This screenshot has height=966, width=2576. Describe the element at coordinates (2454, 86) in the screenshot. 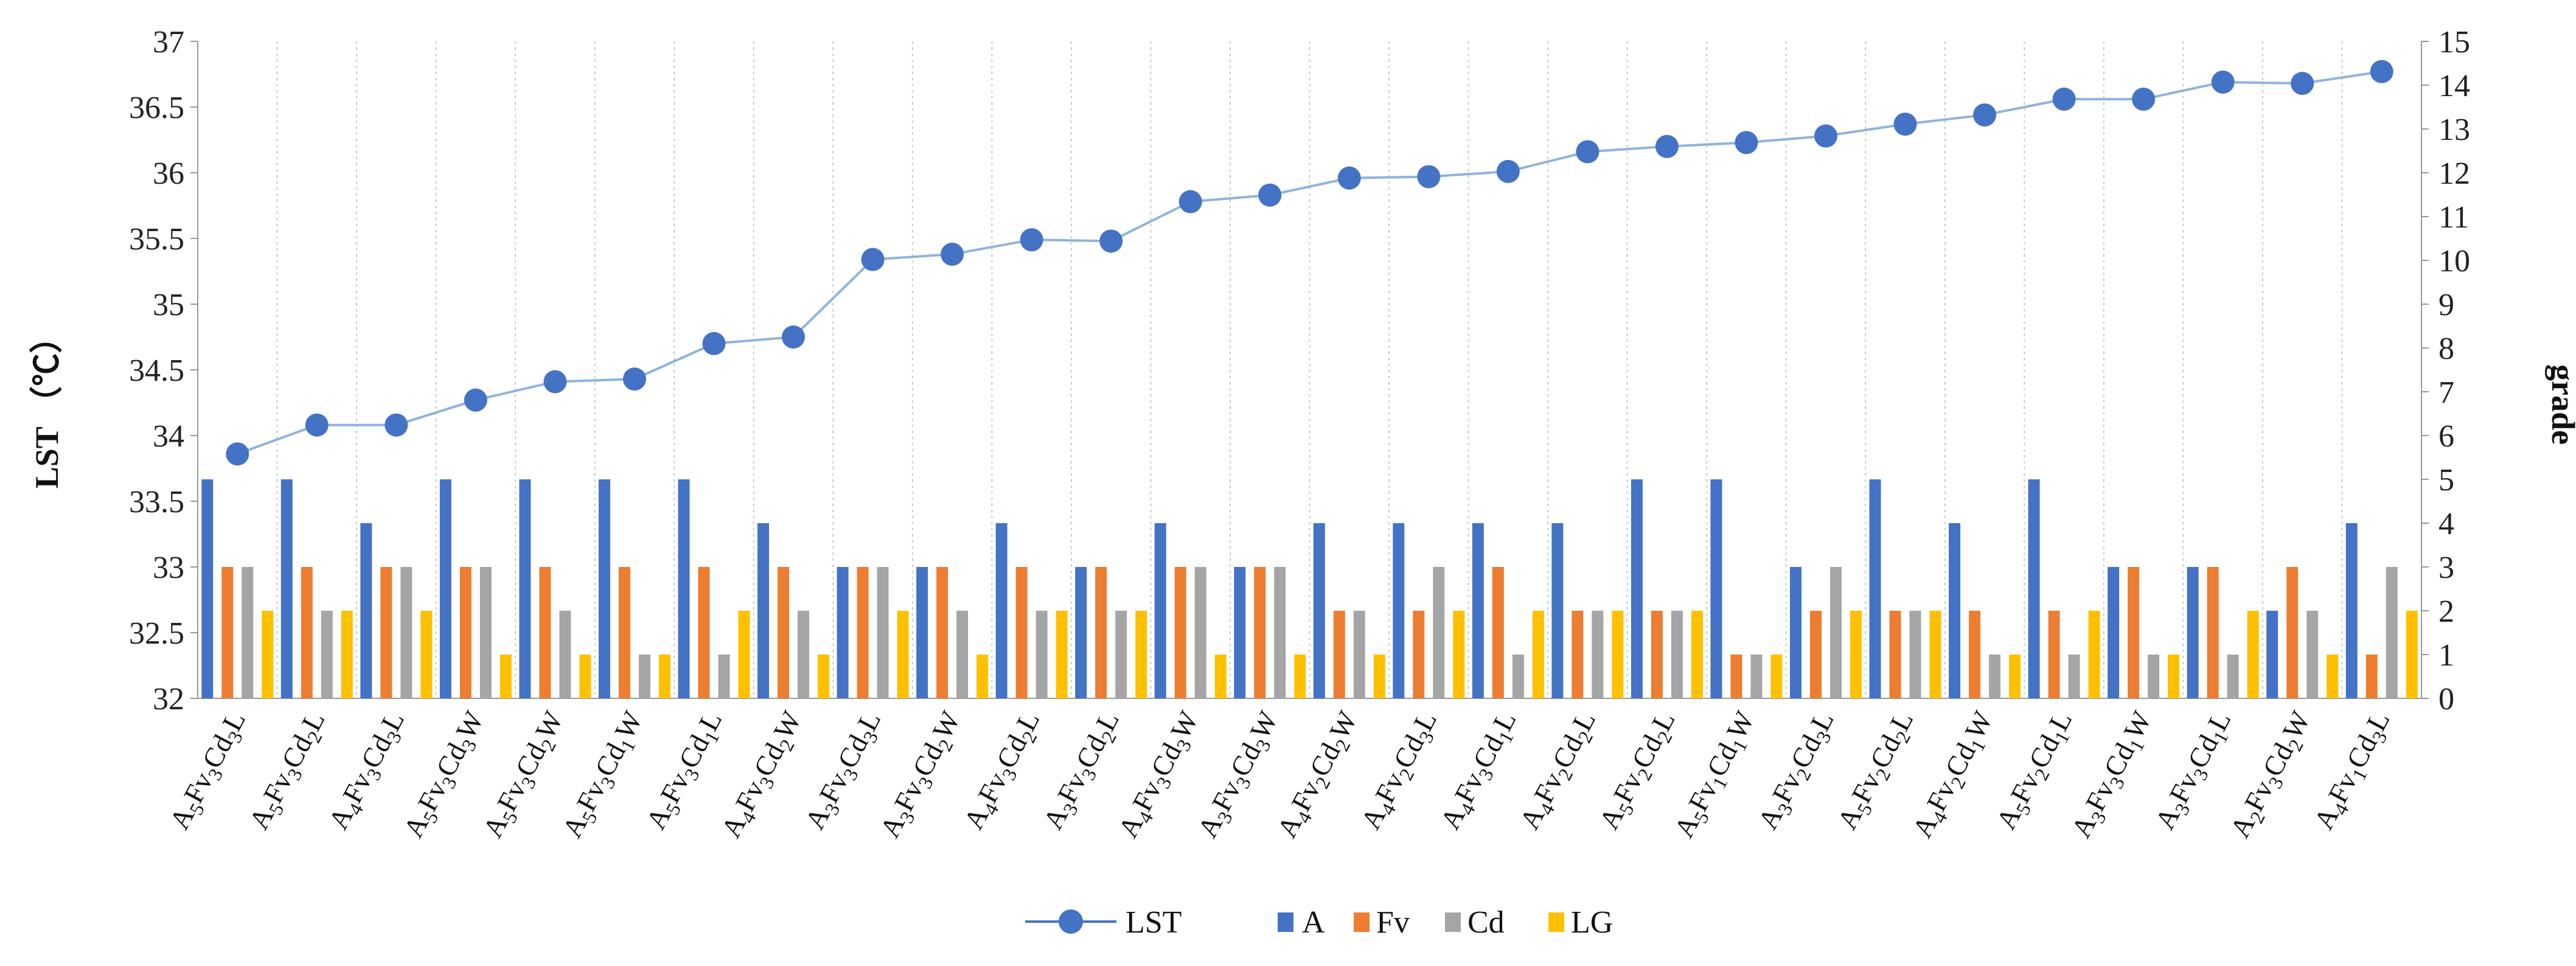

I see `right-tick-label: 14` at that location.